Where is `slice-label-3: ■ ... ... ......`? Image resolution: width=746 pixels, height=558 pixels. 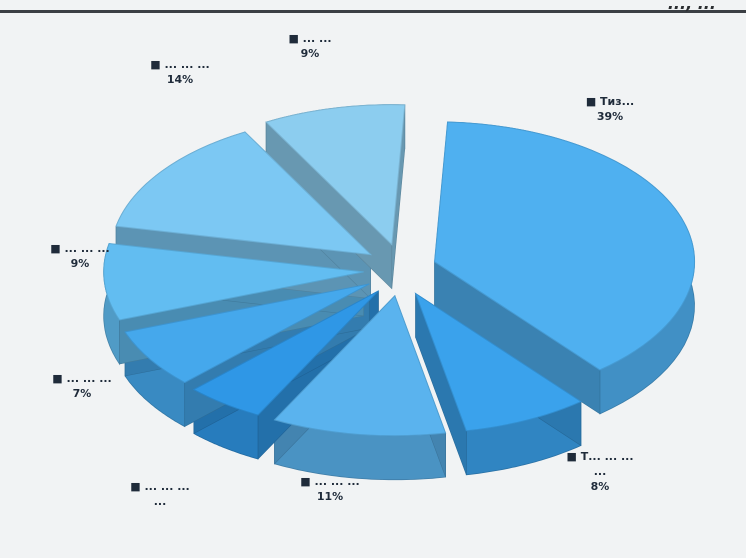 slice-label-3: ■ ... ... ...... is located at coordinates (160, 494).